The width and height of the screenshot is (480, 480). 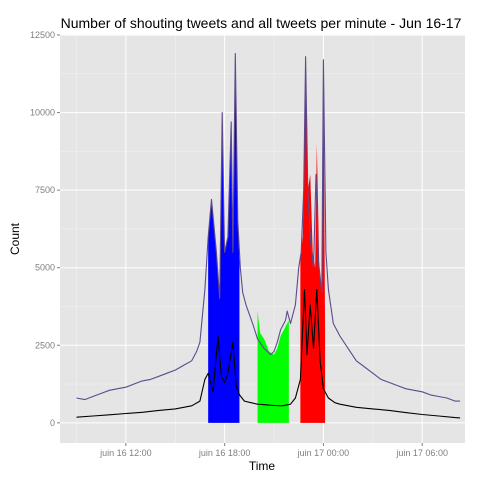 What do you see at coordinates (421, 453) in the screenshot?
I see `x-tick-label: juin 17 06:00` at bounding box center [421, 453].